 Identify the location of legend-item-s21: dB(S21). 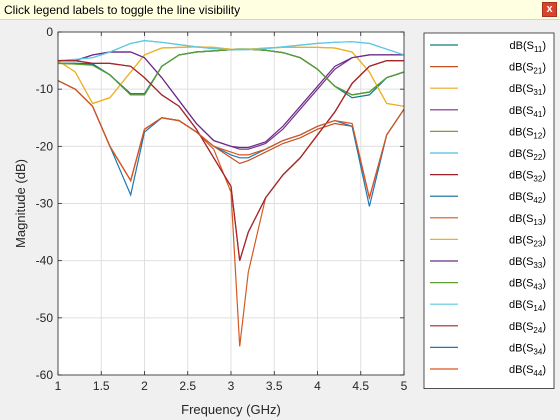
(489, 68).